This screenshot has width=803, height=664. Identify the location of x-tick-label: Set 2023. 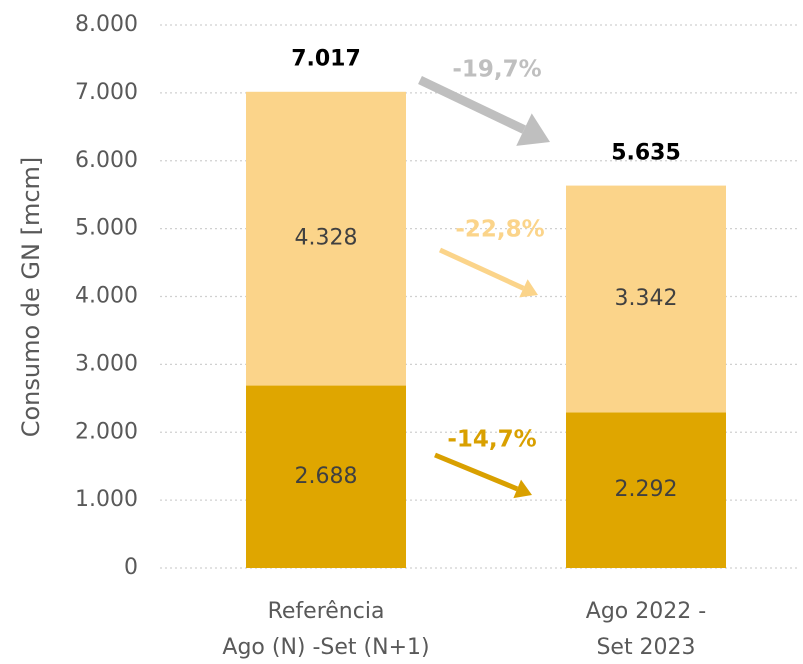
(645, 647).